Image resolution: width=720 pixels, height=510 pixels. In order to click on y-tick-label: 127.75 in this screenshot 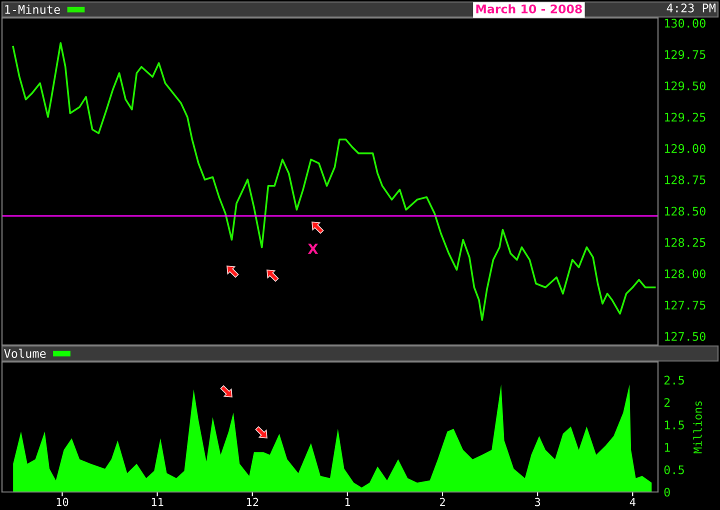, I will do `click(685, 305)`.